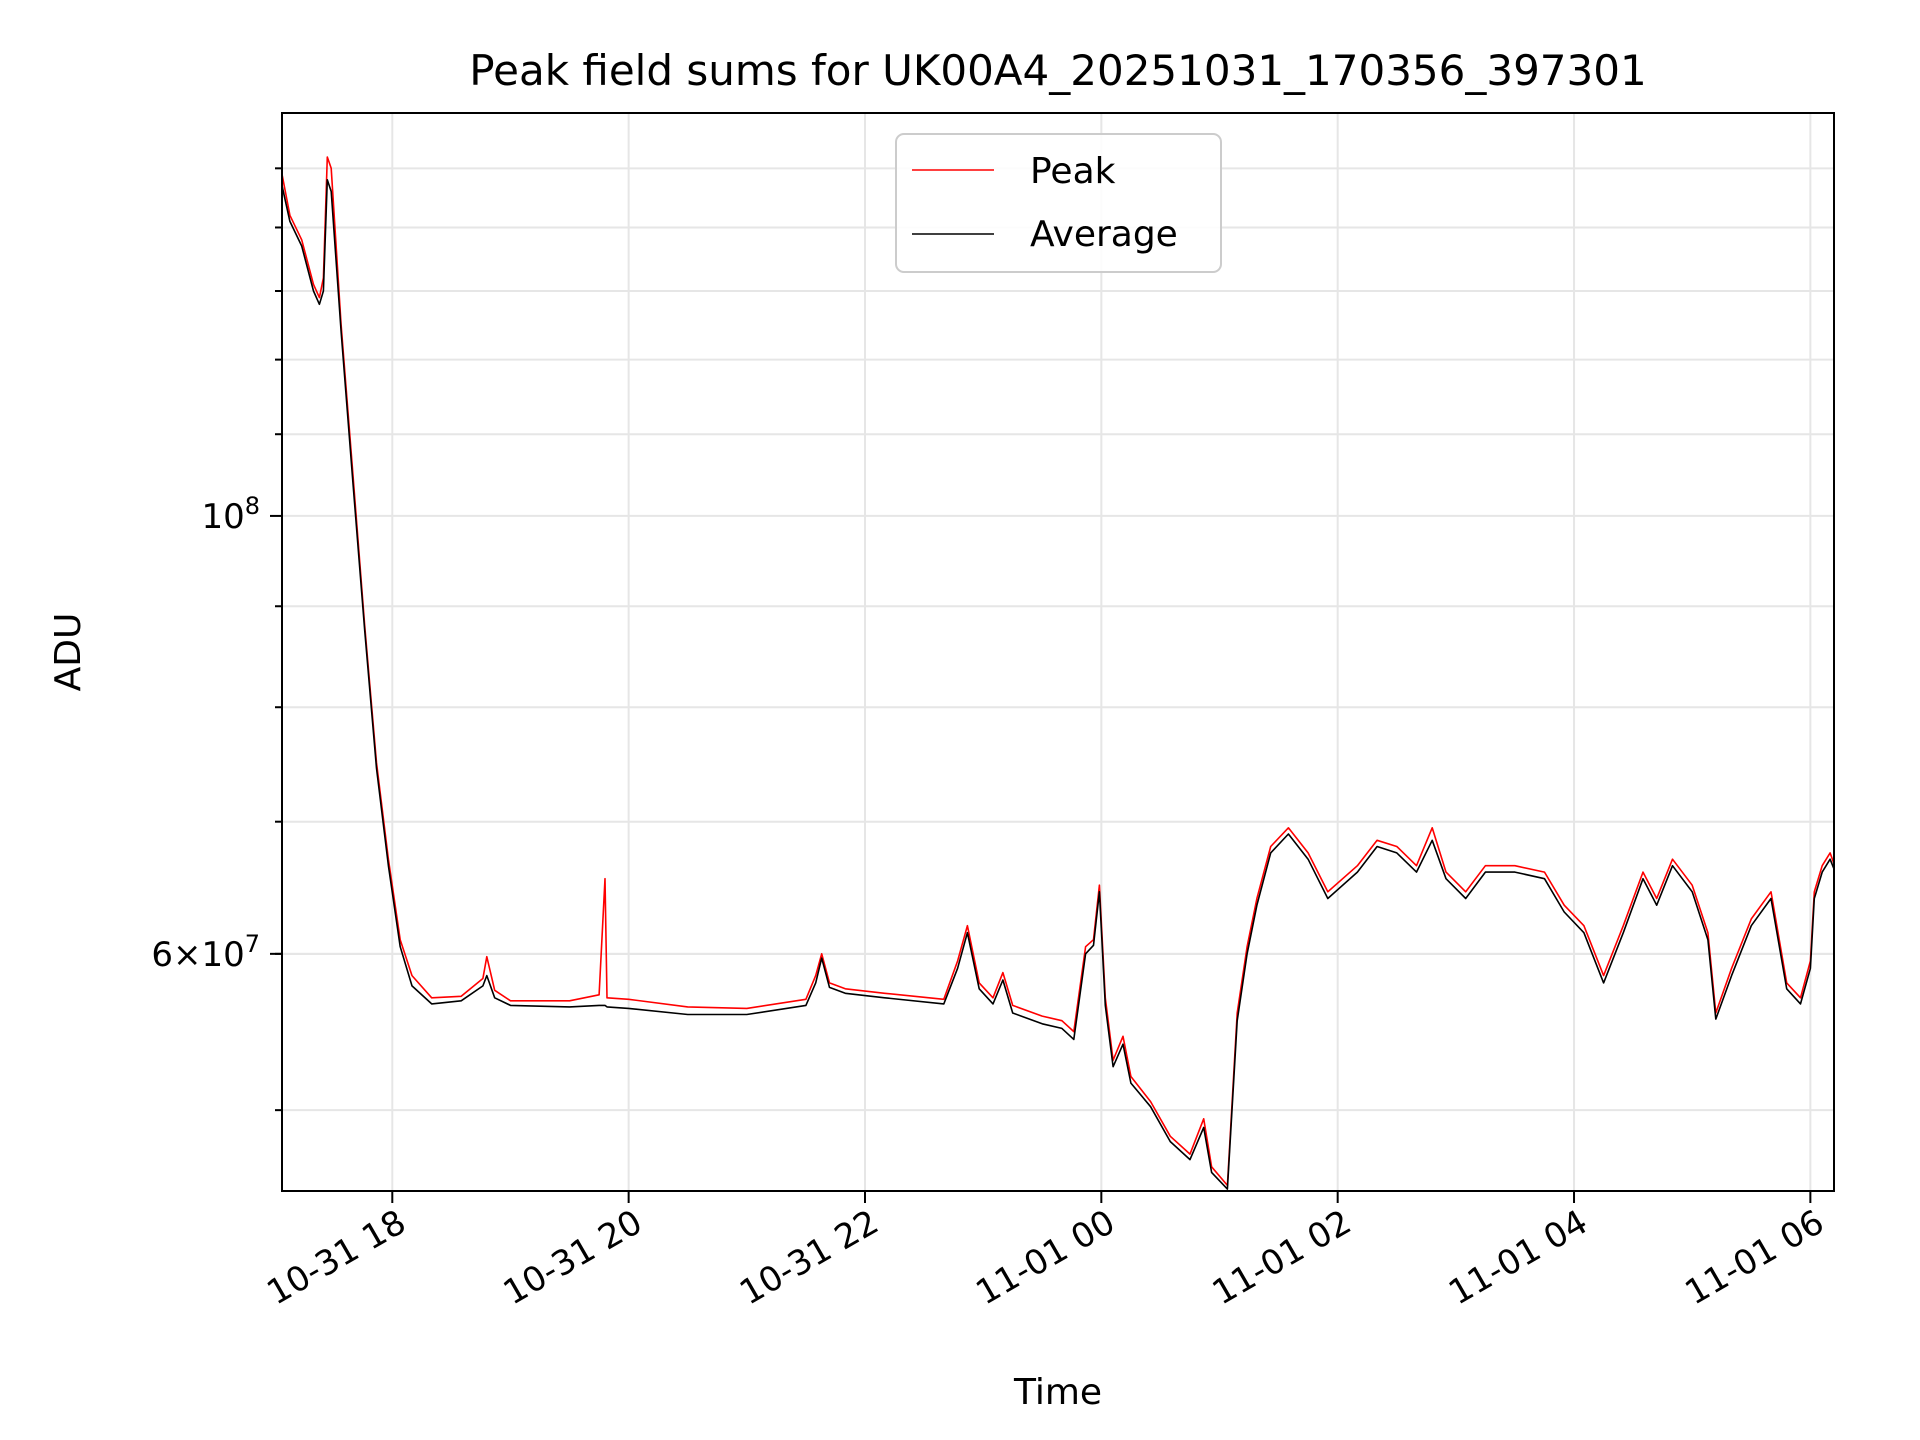 This screenshot has height=1440, width=1920. I want to click on x-tick-label: 10-31 22, so click(809, 1257).